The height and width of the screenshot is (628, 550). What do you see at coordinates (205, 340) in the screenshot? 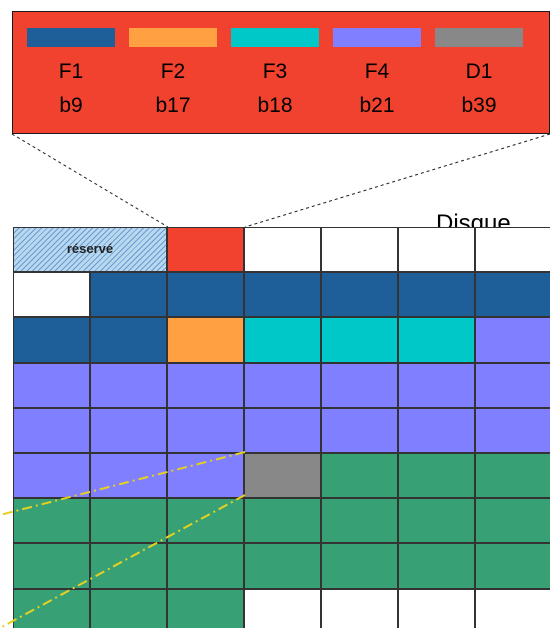
I see `disk-block-f2` at bounding box center [205, 340].